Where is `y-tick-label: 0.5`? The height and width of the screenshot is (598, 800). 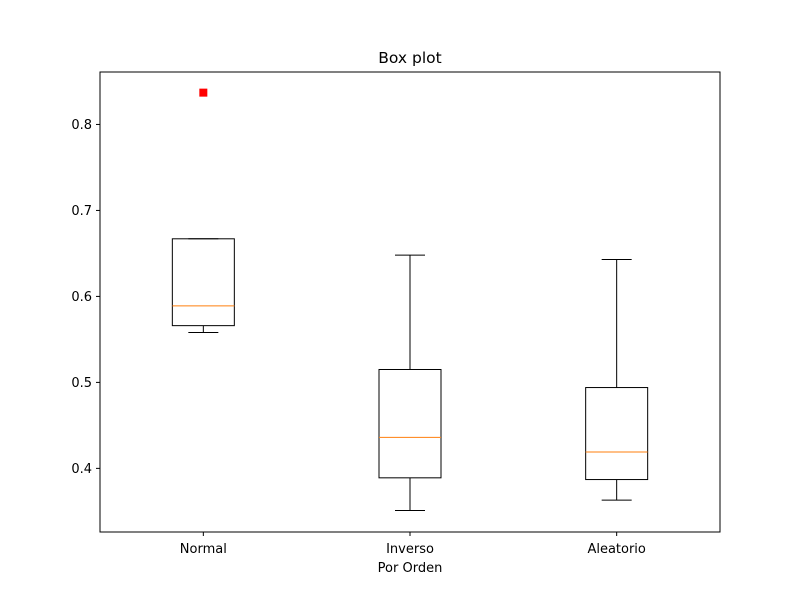 y-tick-label: 0.5 is located at coordinates (81, 383).